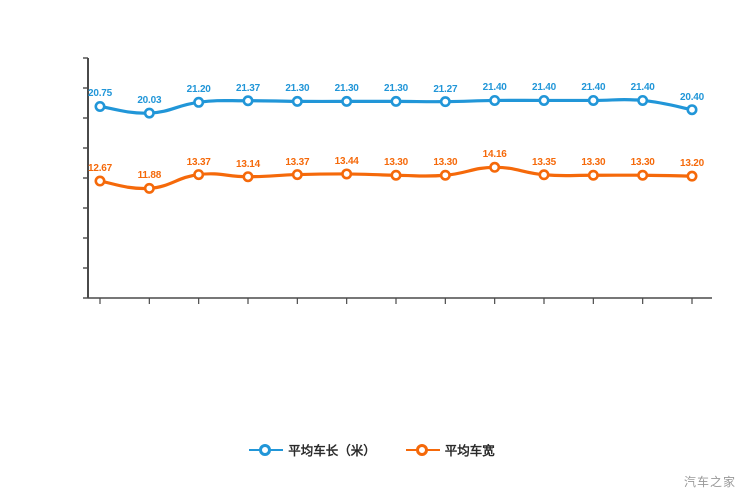 The height and width of the screenshot is (496, 744). I want to click on legend-marker-orange-icon, so click(422, 450).